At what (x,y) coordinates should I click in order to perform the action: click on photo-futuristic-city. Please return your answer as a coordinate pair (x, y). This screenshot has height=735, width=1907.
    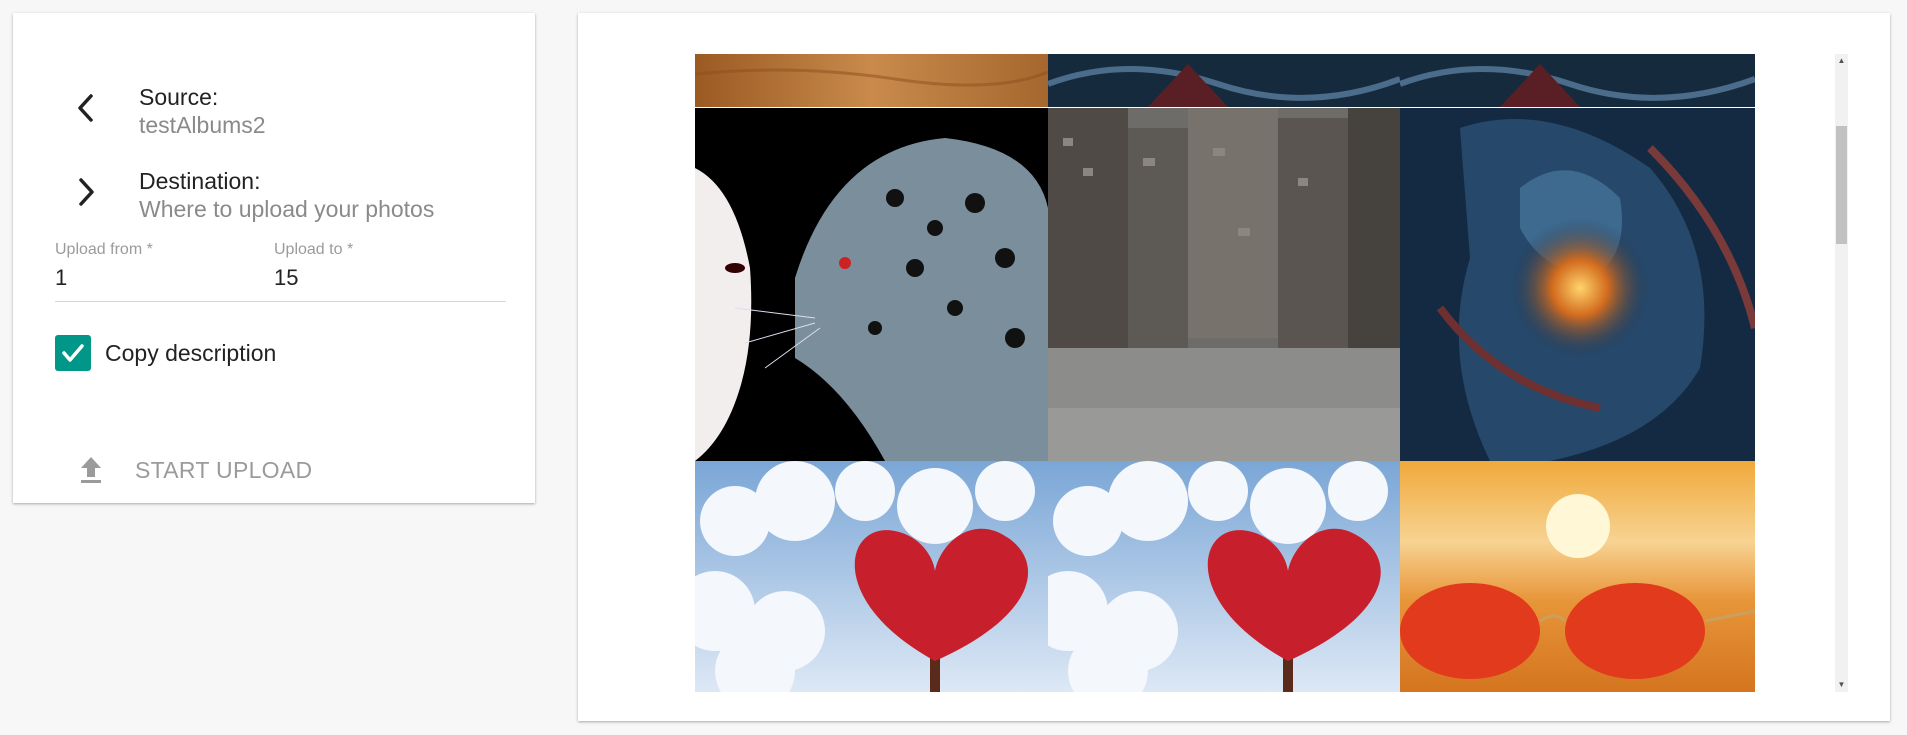
    Looking at the image, I should click on (1224, 284).